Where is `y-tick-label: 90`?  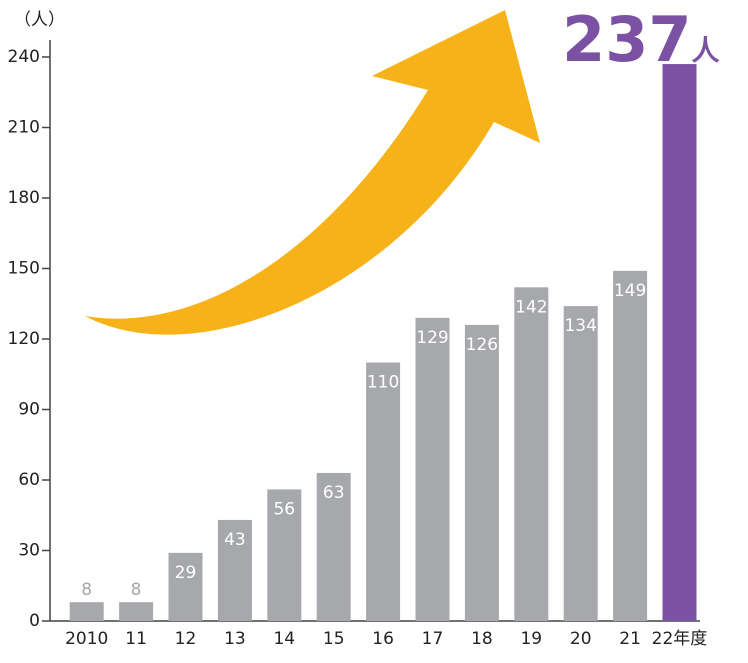 y-tick-label: 90 is located at coordinates (29, 410).